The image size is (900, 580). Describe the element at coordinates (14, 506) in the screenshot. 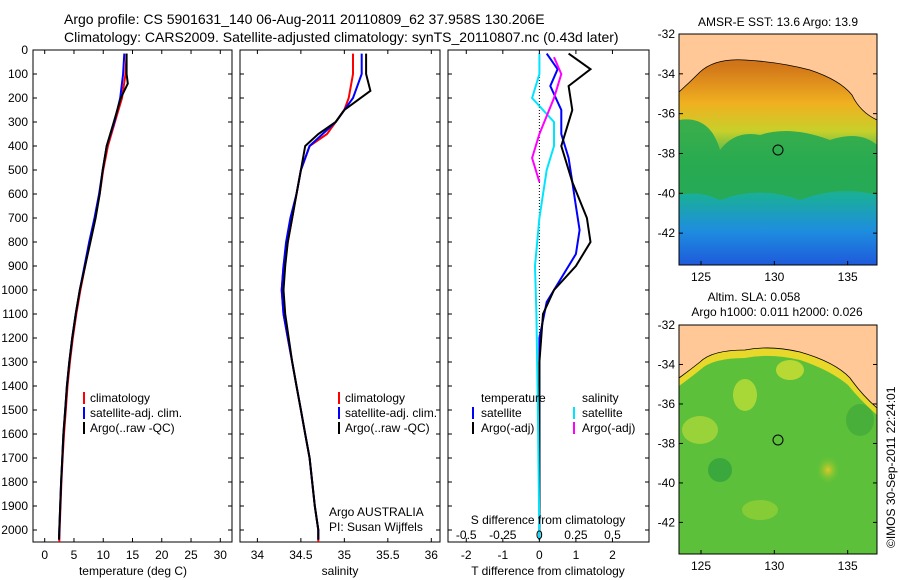

I see `depth-tick-label: 1900` at that location.